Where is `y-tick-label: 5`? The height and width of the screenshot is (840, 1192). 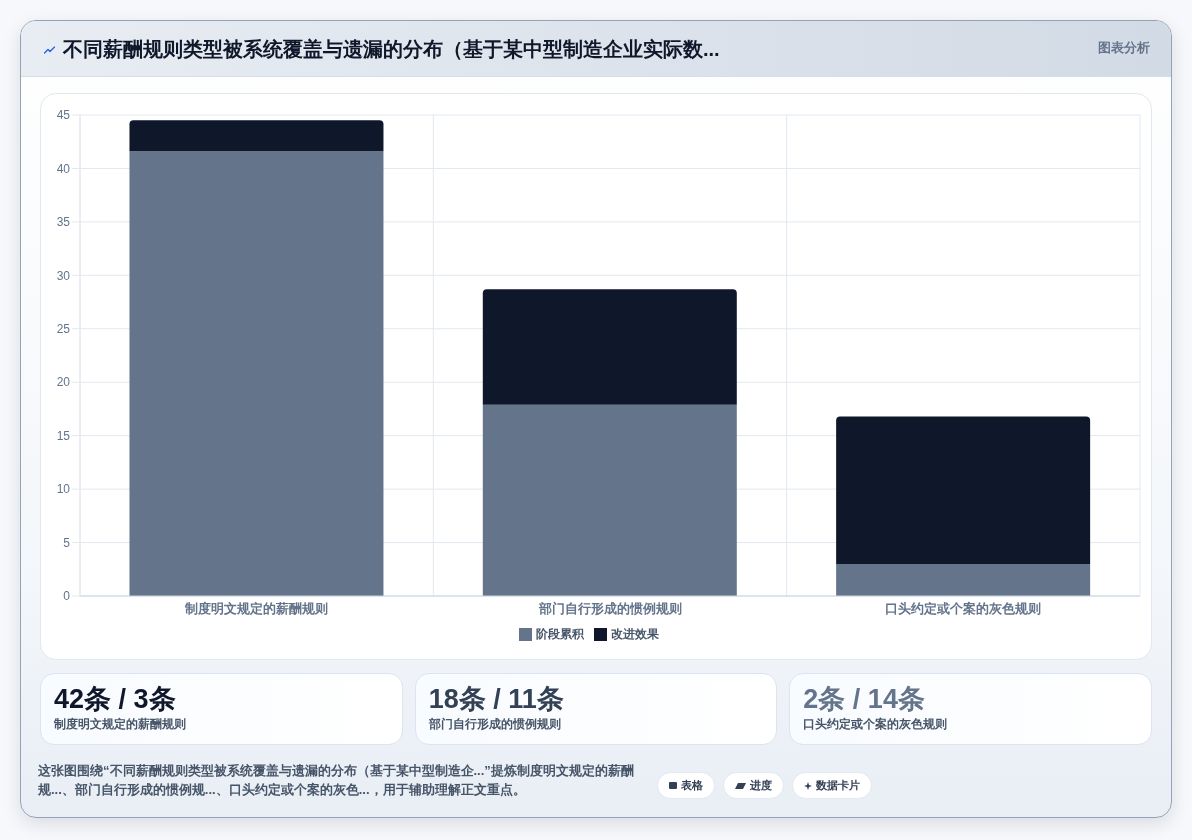
y-tick-label: 5 is located at coordinates (67, 542).